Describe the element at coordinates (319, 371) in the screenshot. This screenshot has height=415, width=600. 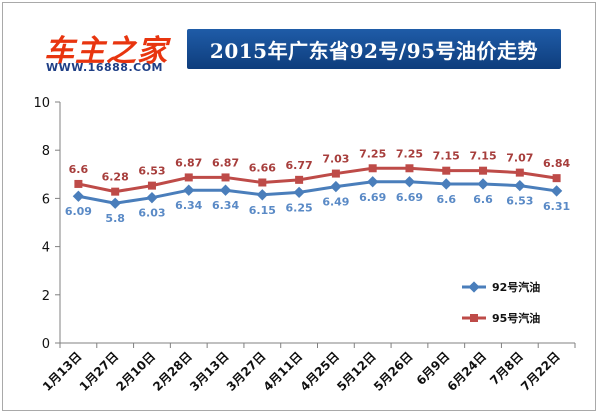
I see `x-tick-label: 4月25日` at that location.